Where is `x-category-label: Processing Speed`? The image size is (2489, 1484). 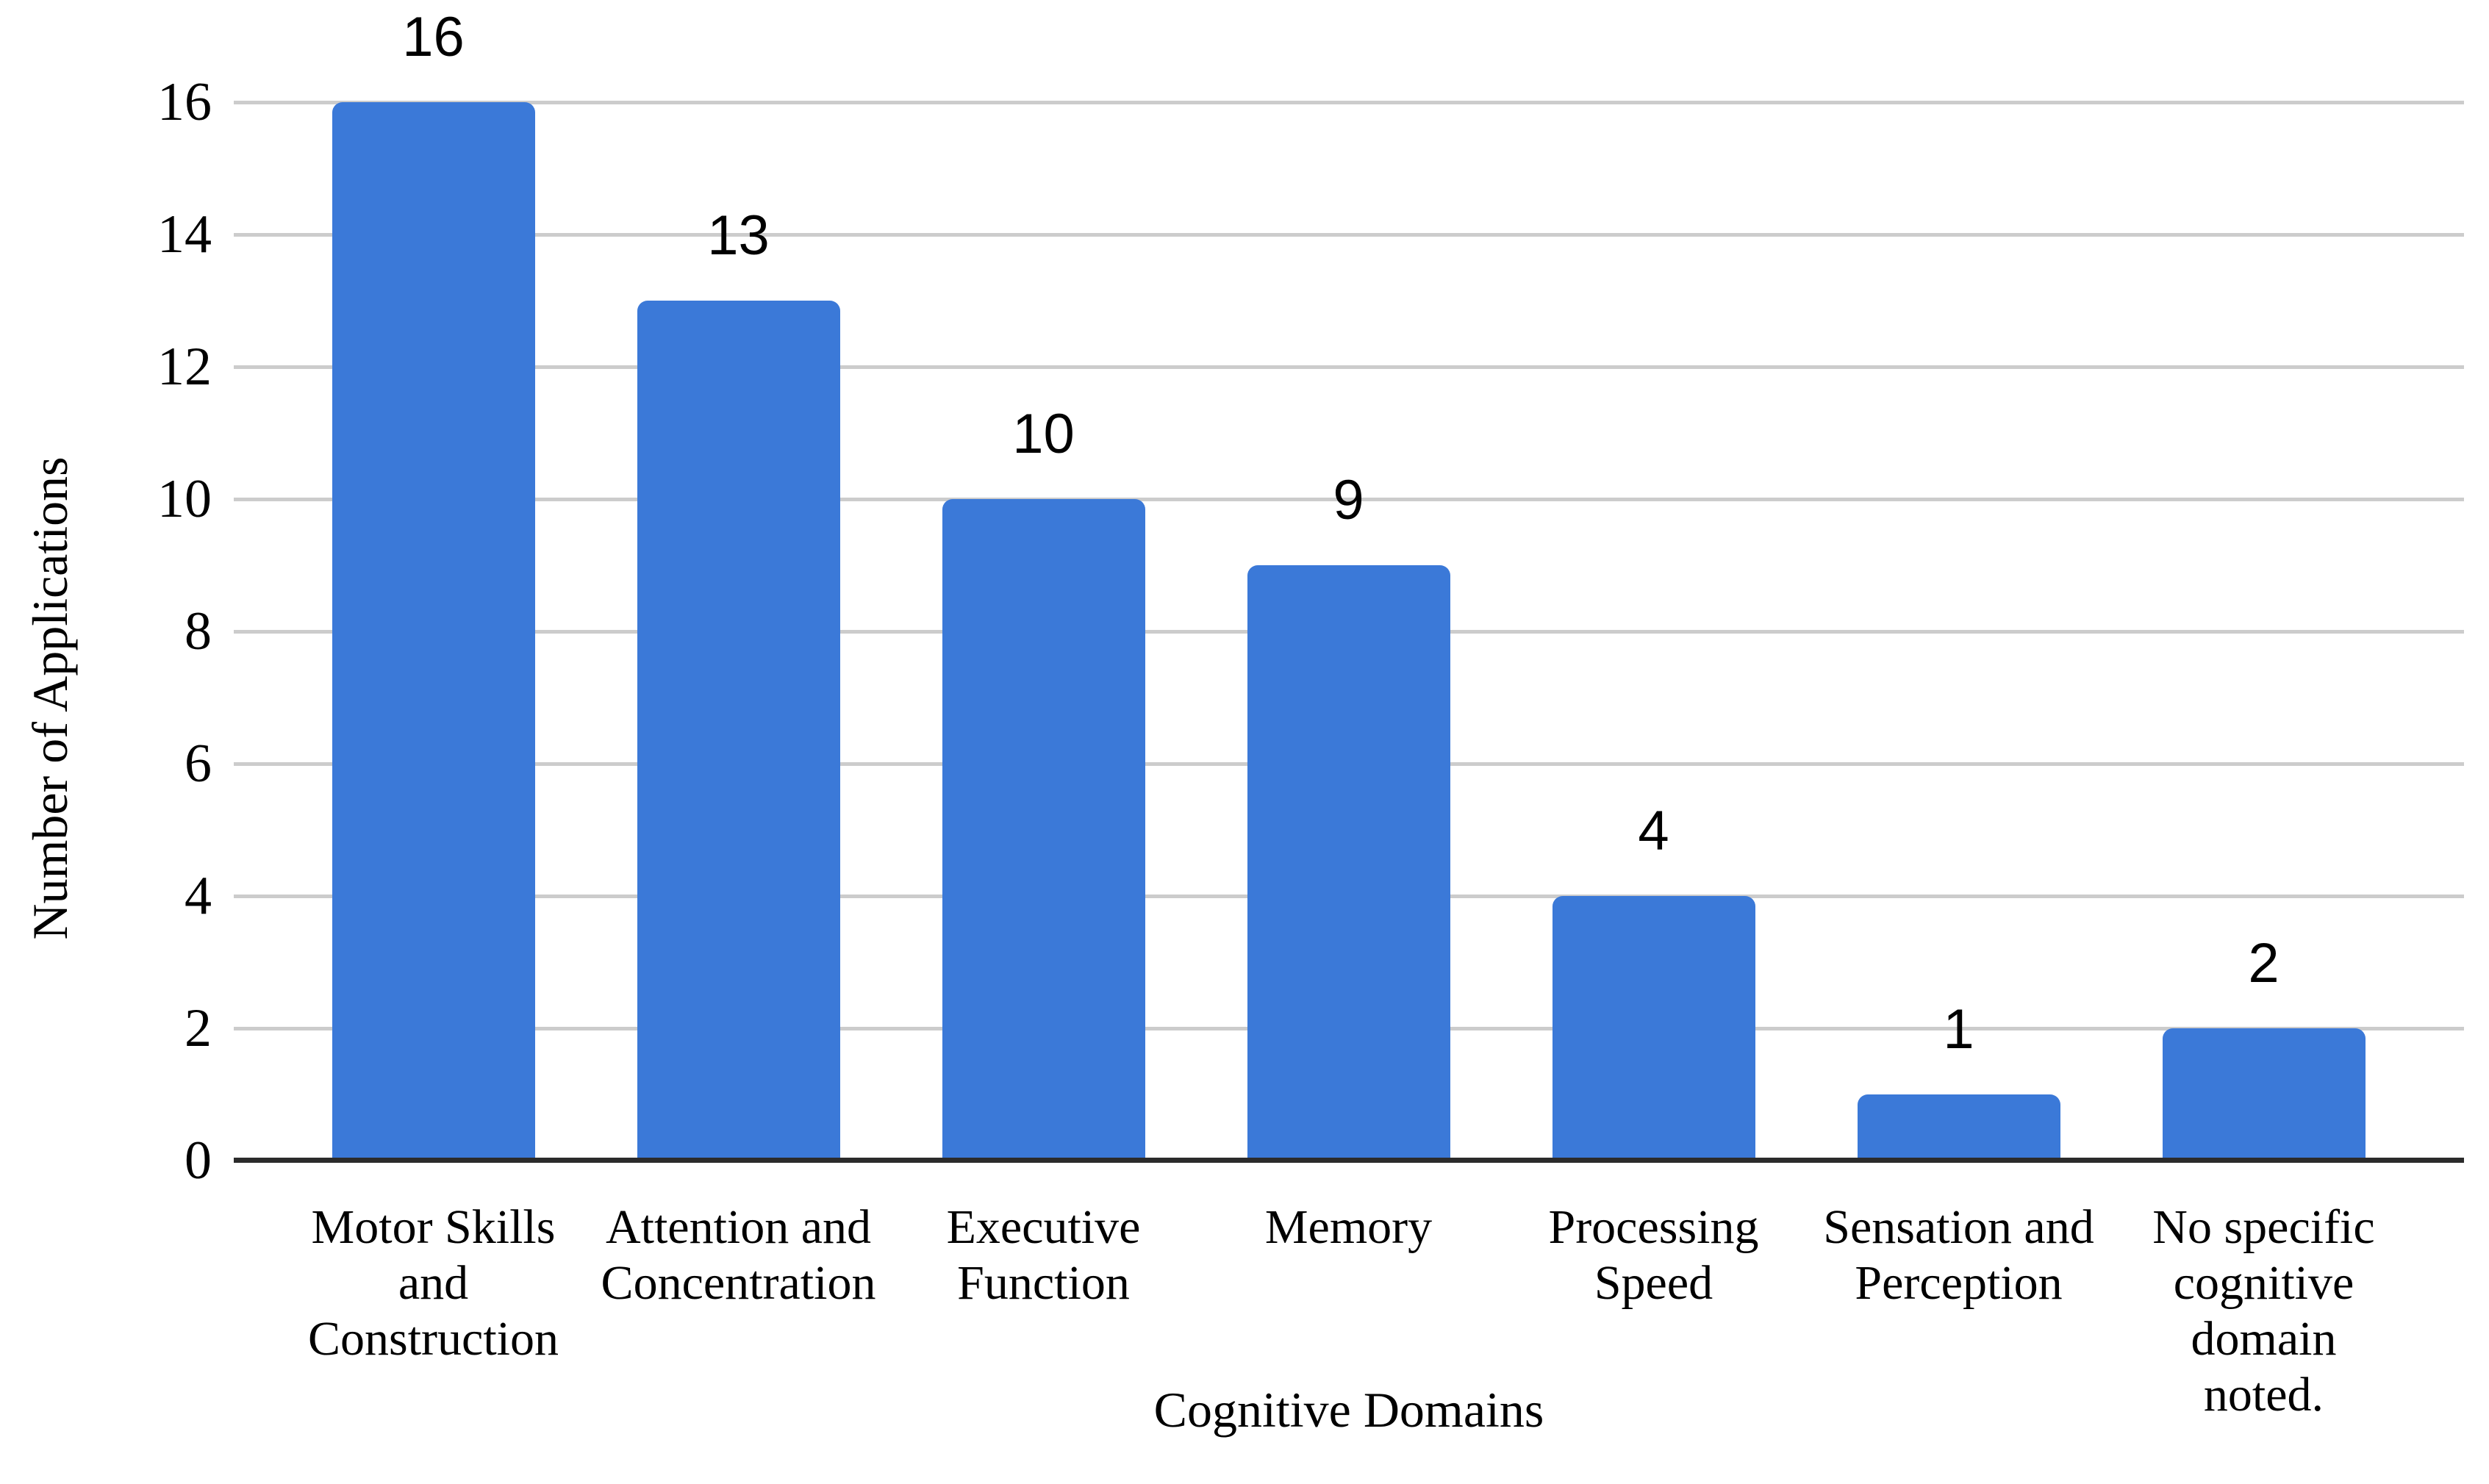
x-category-label: Processing Speed is located at coordinates (1654, 1256).